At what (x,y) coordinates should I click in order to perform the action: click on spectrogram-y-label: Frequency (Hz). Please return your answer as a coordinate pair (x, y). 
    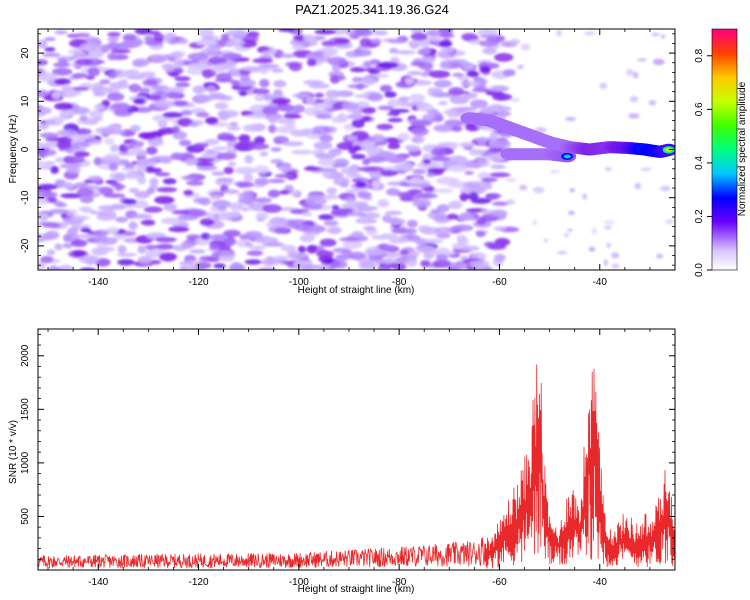
    Looking at the image, I should click on (13, 149).